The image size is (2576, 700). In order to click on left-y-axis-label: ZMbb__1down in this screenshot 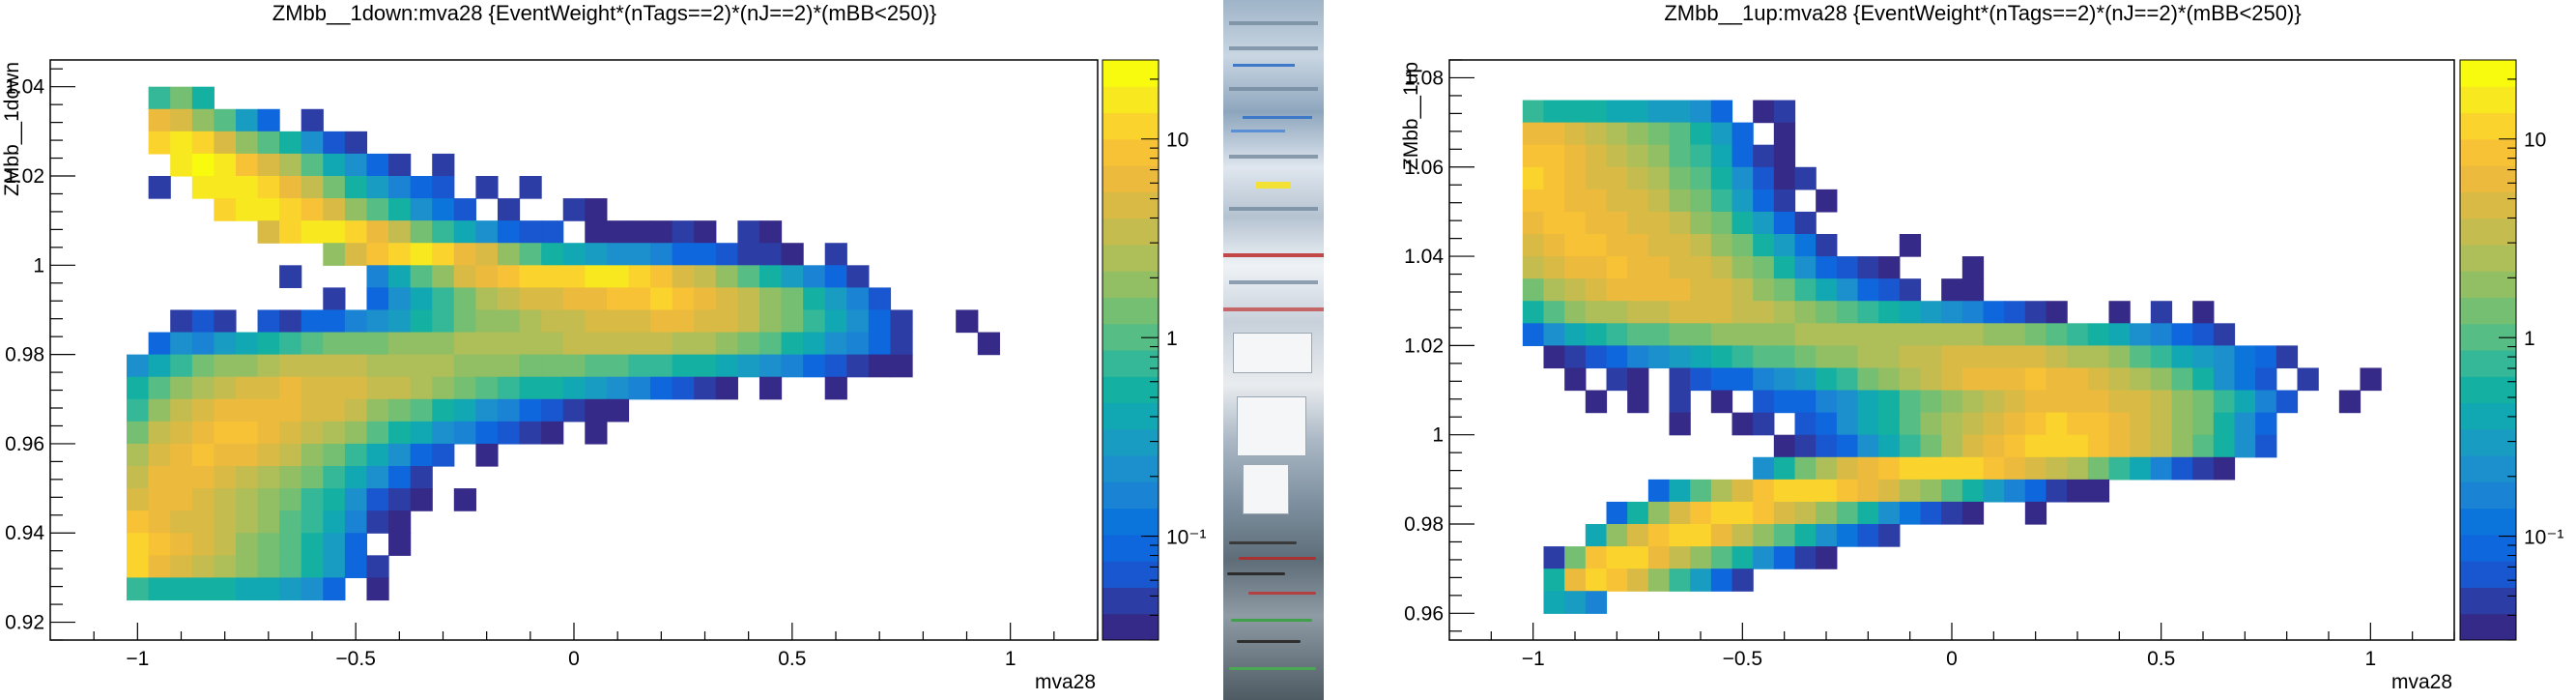, I will do `click(12, 129)`.